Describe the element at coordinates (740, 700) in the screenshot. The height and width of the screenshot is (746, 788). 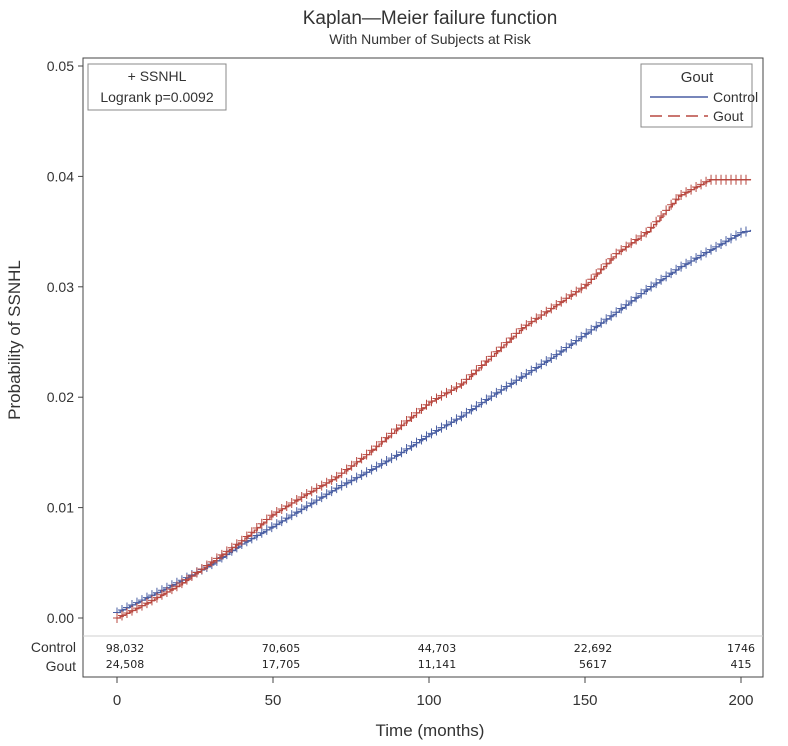
I see `x-tick-label: 200` at that location.